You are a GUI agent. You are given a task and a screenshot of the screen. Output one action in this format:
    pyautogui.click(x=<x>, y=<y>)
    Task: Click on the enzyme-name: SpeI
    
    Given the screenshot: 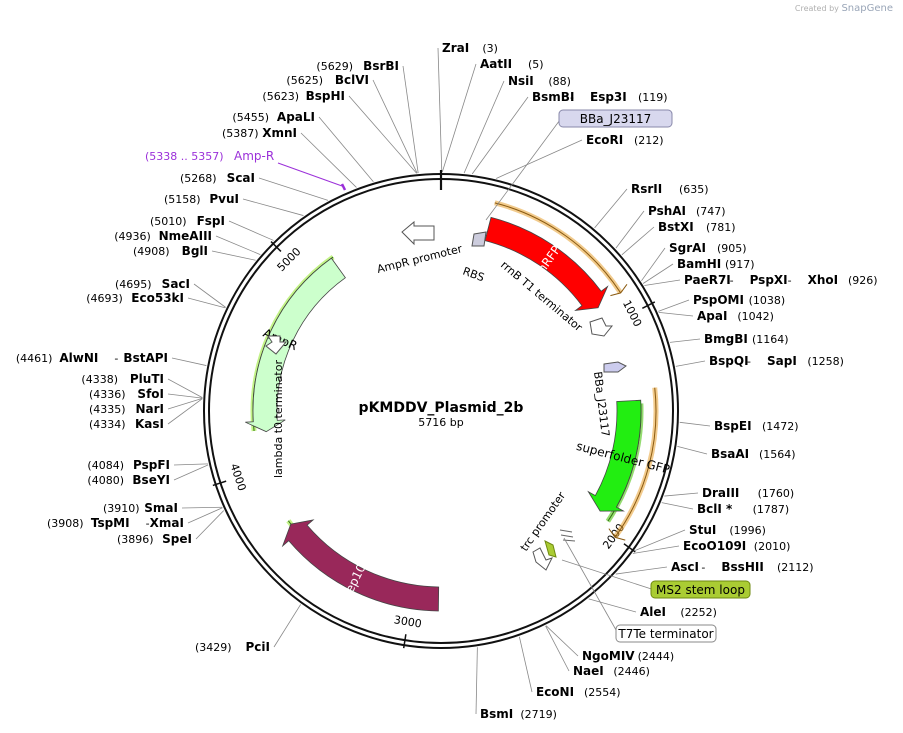 What is the action you would take?
    pyautogui.click(x=177, y=539)
    